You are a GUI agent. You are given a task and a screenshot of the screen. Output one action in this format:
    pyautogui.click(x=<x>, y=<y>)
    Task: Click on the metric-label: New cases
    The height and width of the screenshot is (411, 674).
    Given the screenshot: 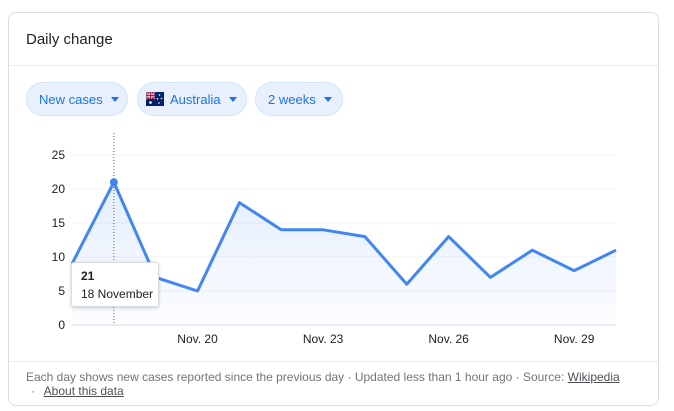 What is the action you would take?
    pyautogui.click(x=71, y=99)
    